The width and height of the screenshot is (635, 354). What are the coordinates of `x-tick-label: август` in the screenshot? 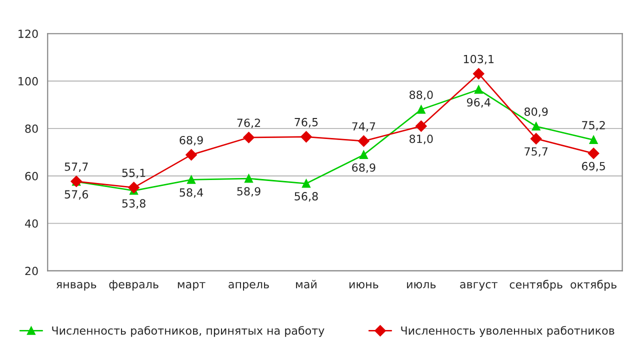 It's located at (479, 286).